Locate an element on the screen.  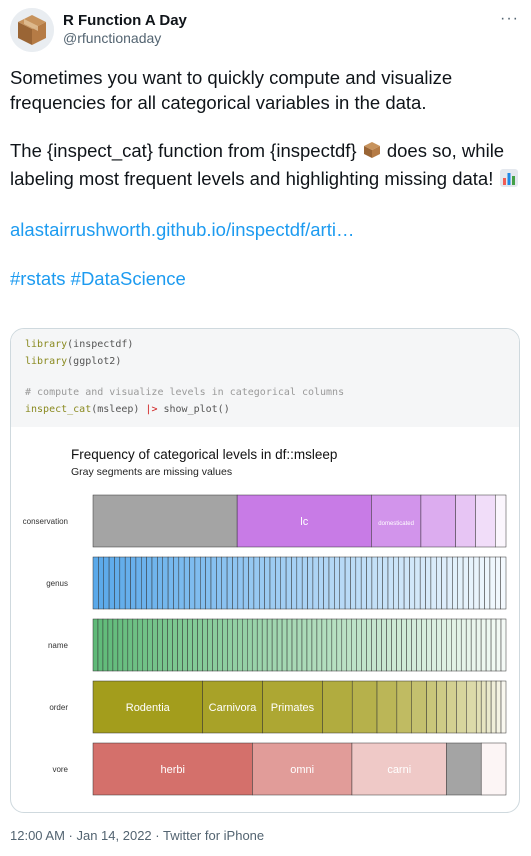
avatar is located at coordinates (32, 30).